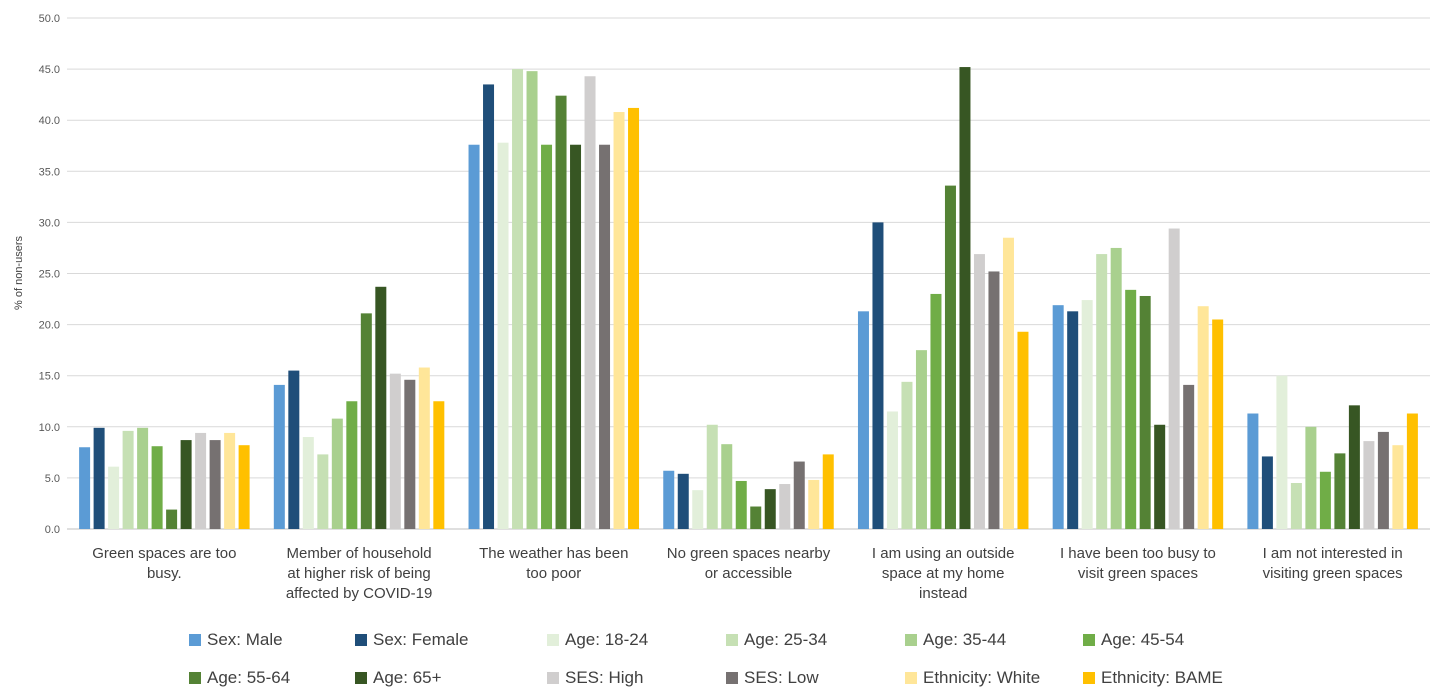 This screenshot has width=1436, height=697. Describe the element at coordinates (781, 677) in the screenshot. I see `legend-label: SES: Low` at that location.